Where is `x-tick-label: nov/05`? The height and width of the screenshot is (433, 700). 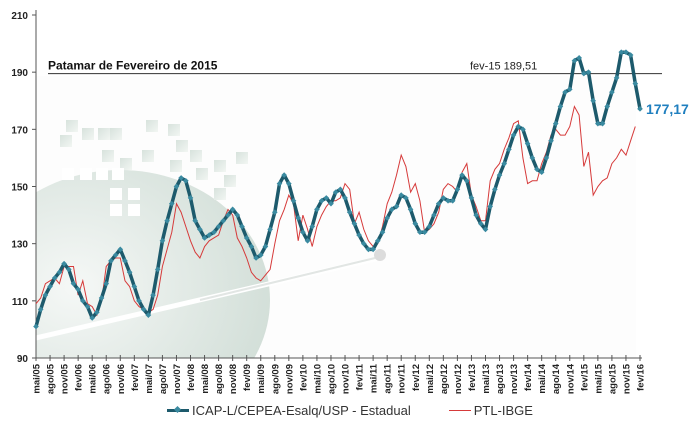 x-tick-label: nov/05 is located at coordinates (65, 378).